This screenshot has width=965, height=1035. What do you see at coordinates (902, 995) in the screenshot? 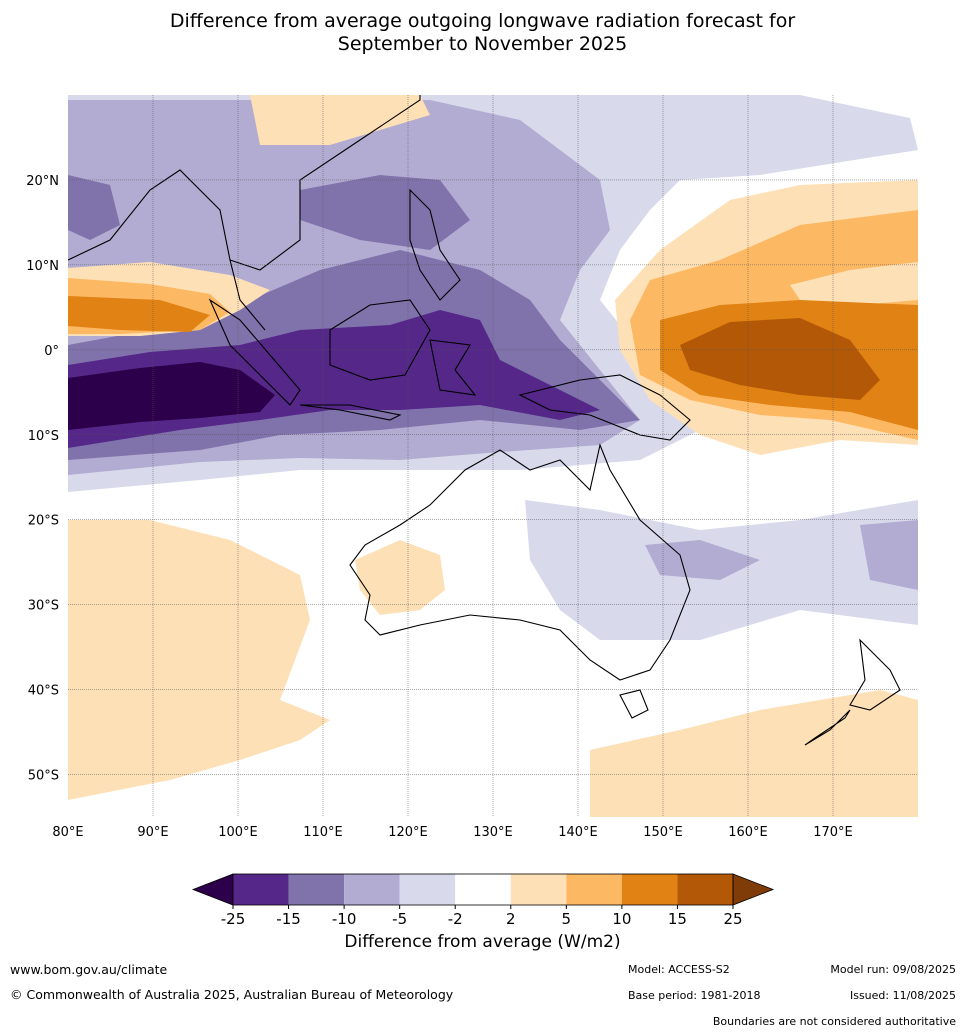
I see `issued-text: Issued: 11/08/2025` at bounding box center [902, 995].